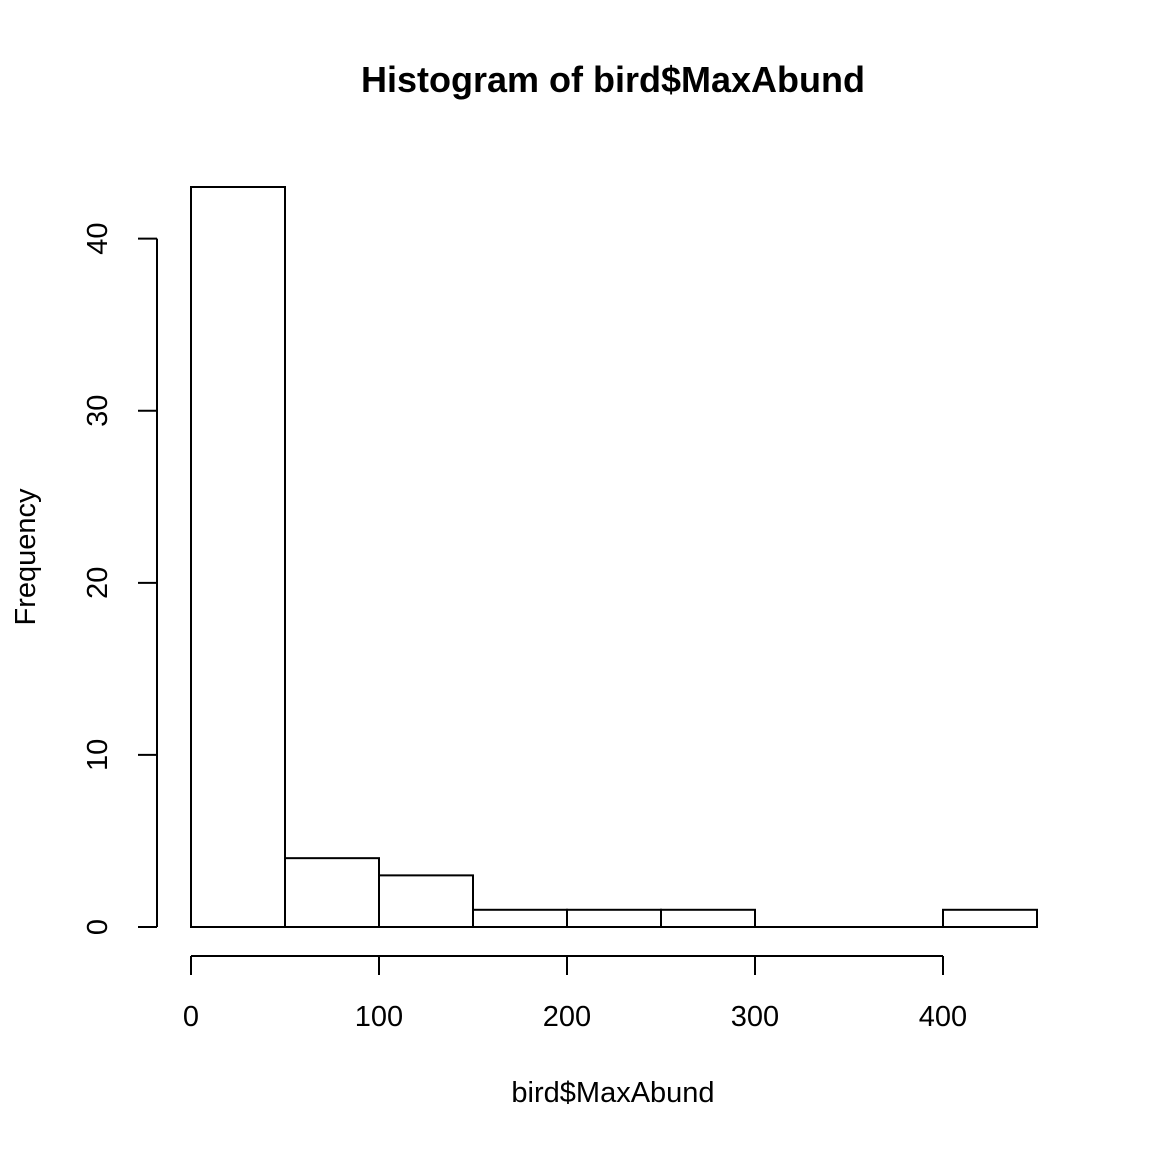 This screenshot has height=1152, width=1152. I want to click on y-tick-label-1: 10, so click(98, 755).